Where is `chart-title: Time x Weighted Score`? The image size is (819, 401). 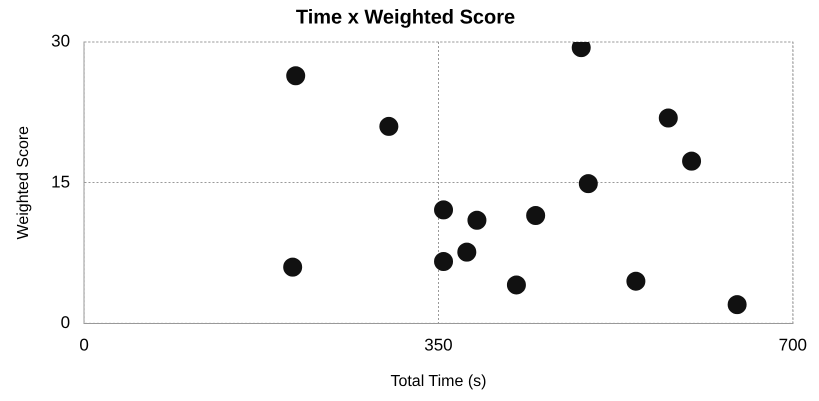 chart-title: Time x Weighted Score is located at coordinates (406, 17).